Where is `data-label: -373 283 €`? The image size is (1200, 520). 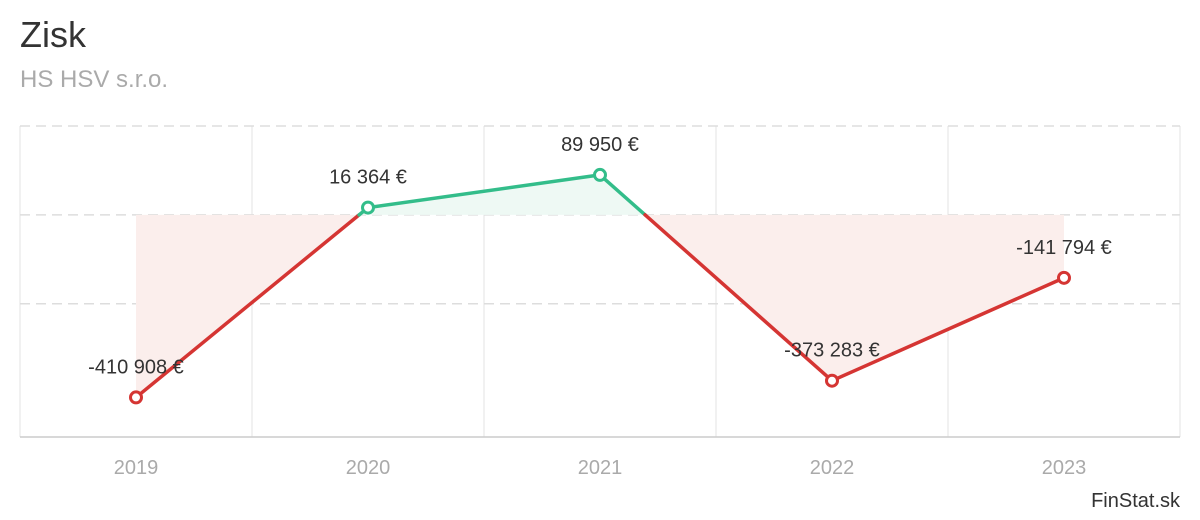 data-label: -373 283 € is located at coordinates (832, 351).